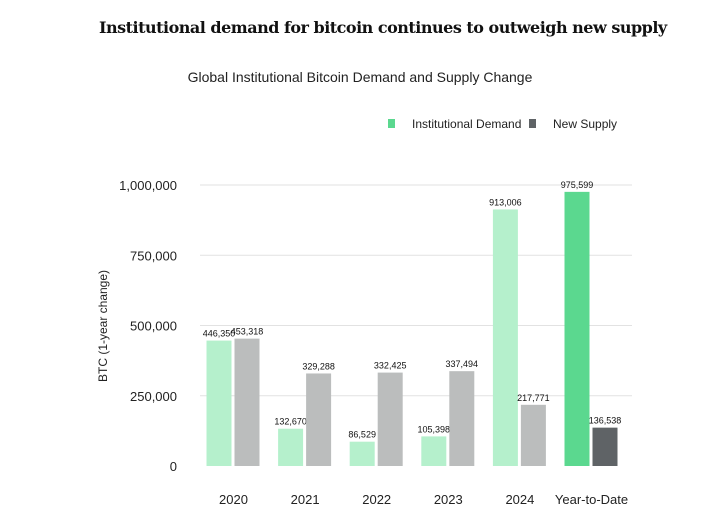  What do you see at coordinates (153, 396) in the screenshot?
I see `y-tick-label: 250,000` at bounding box center [153, 396].